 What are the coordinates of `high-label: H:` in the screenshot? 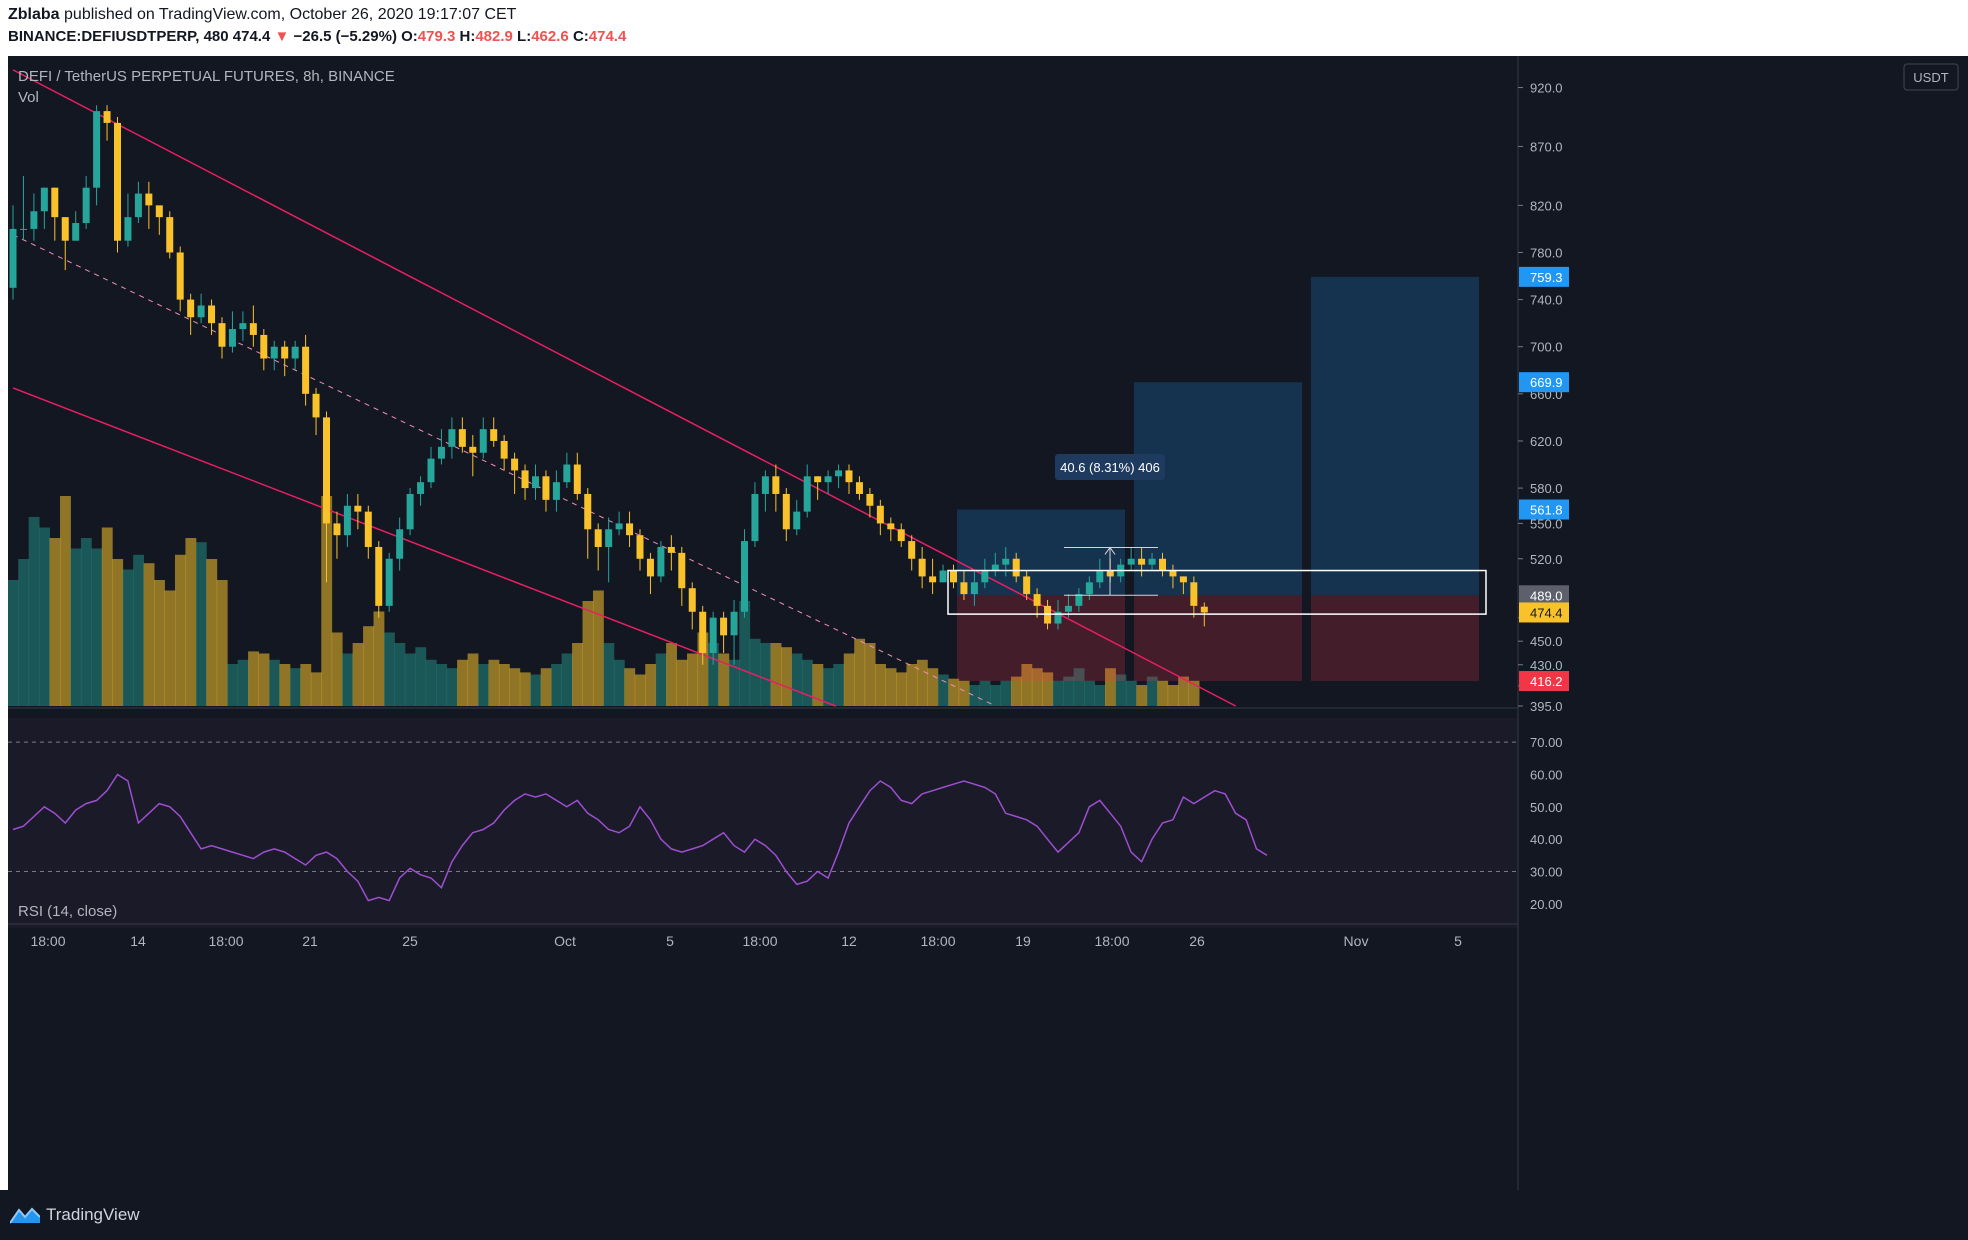 It's located at (467, 36).